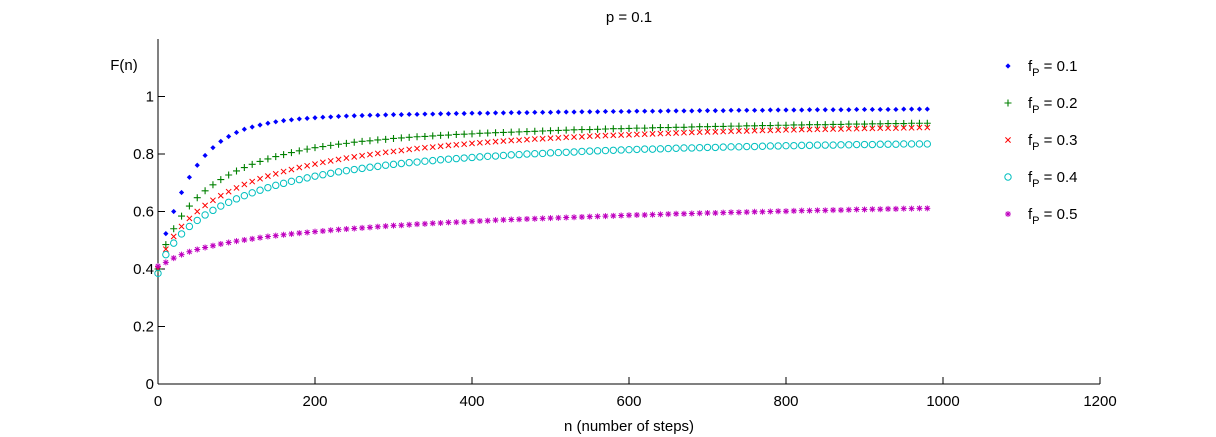 Image resolution: width=1216 pixels, height=437 pixels. I want to click on x-ticks: 0 200 400 600 800 1000 1200, so click(635, 393).